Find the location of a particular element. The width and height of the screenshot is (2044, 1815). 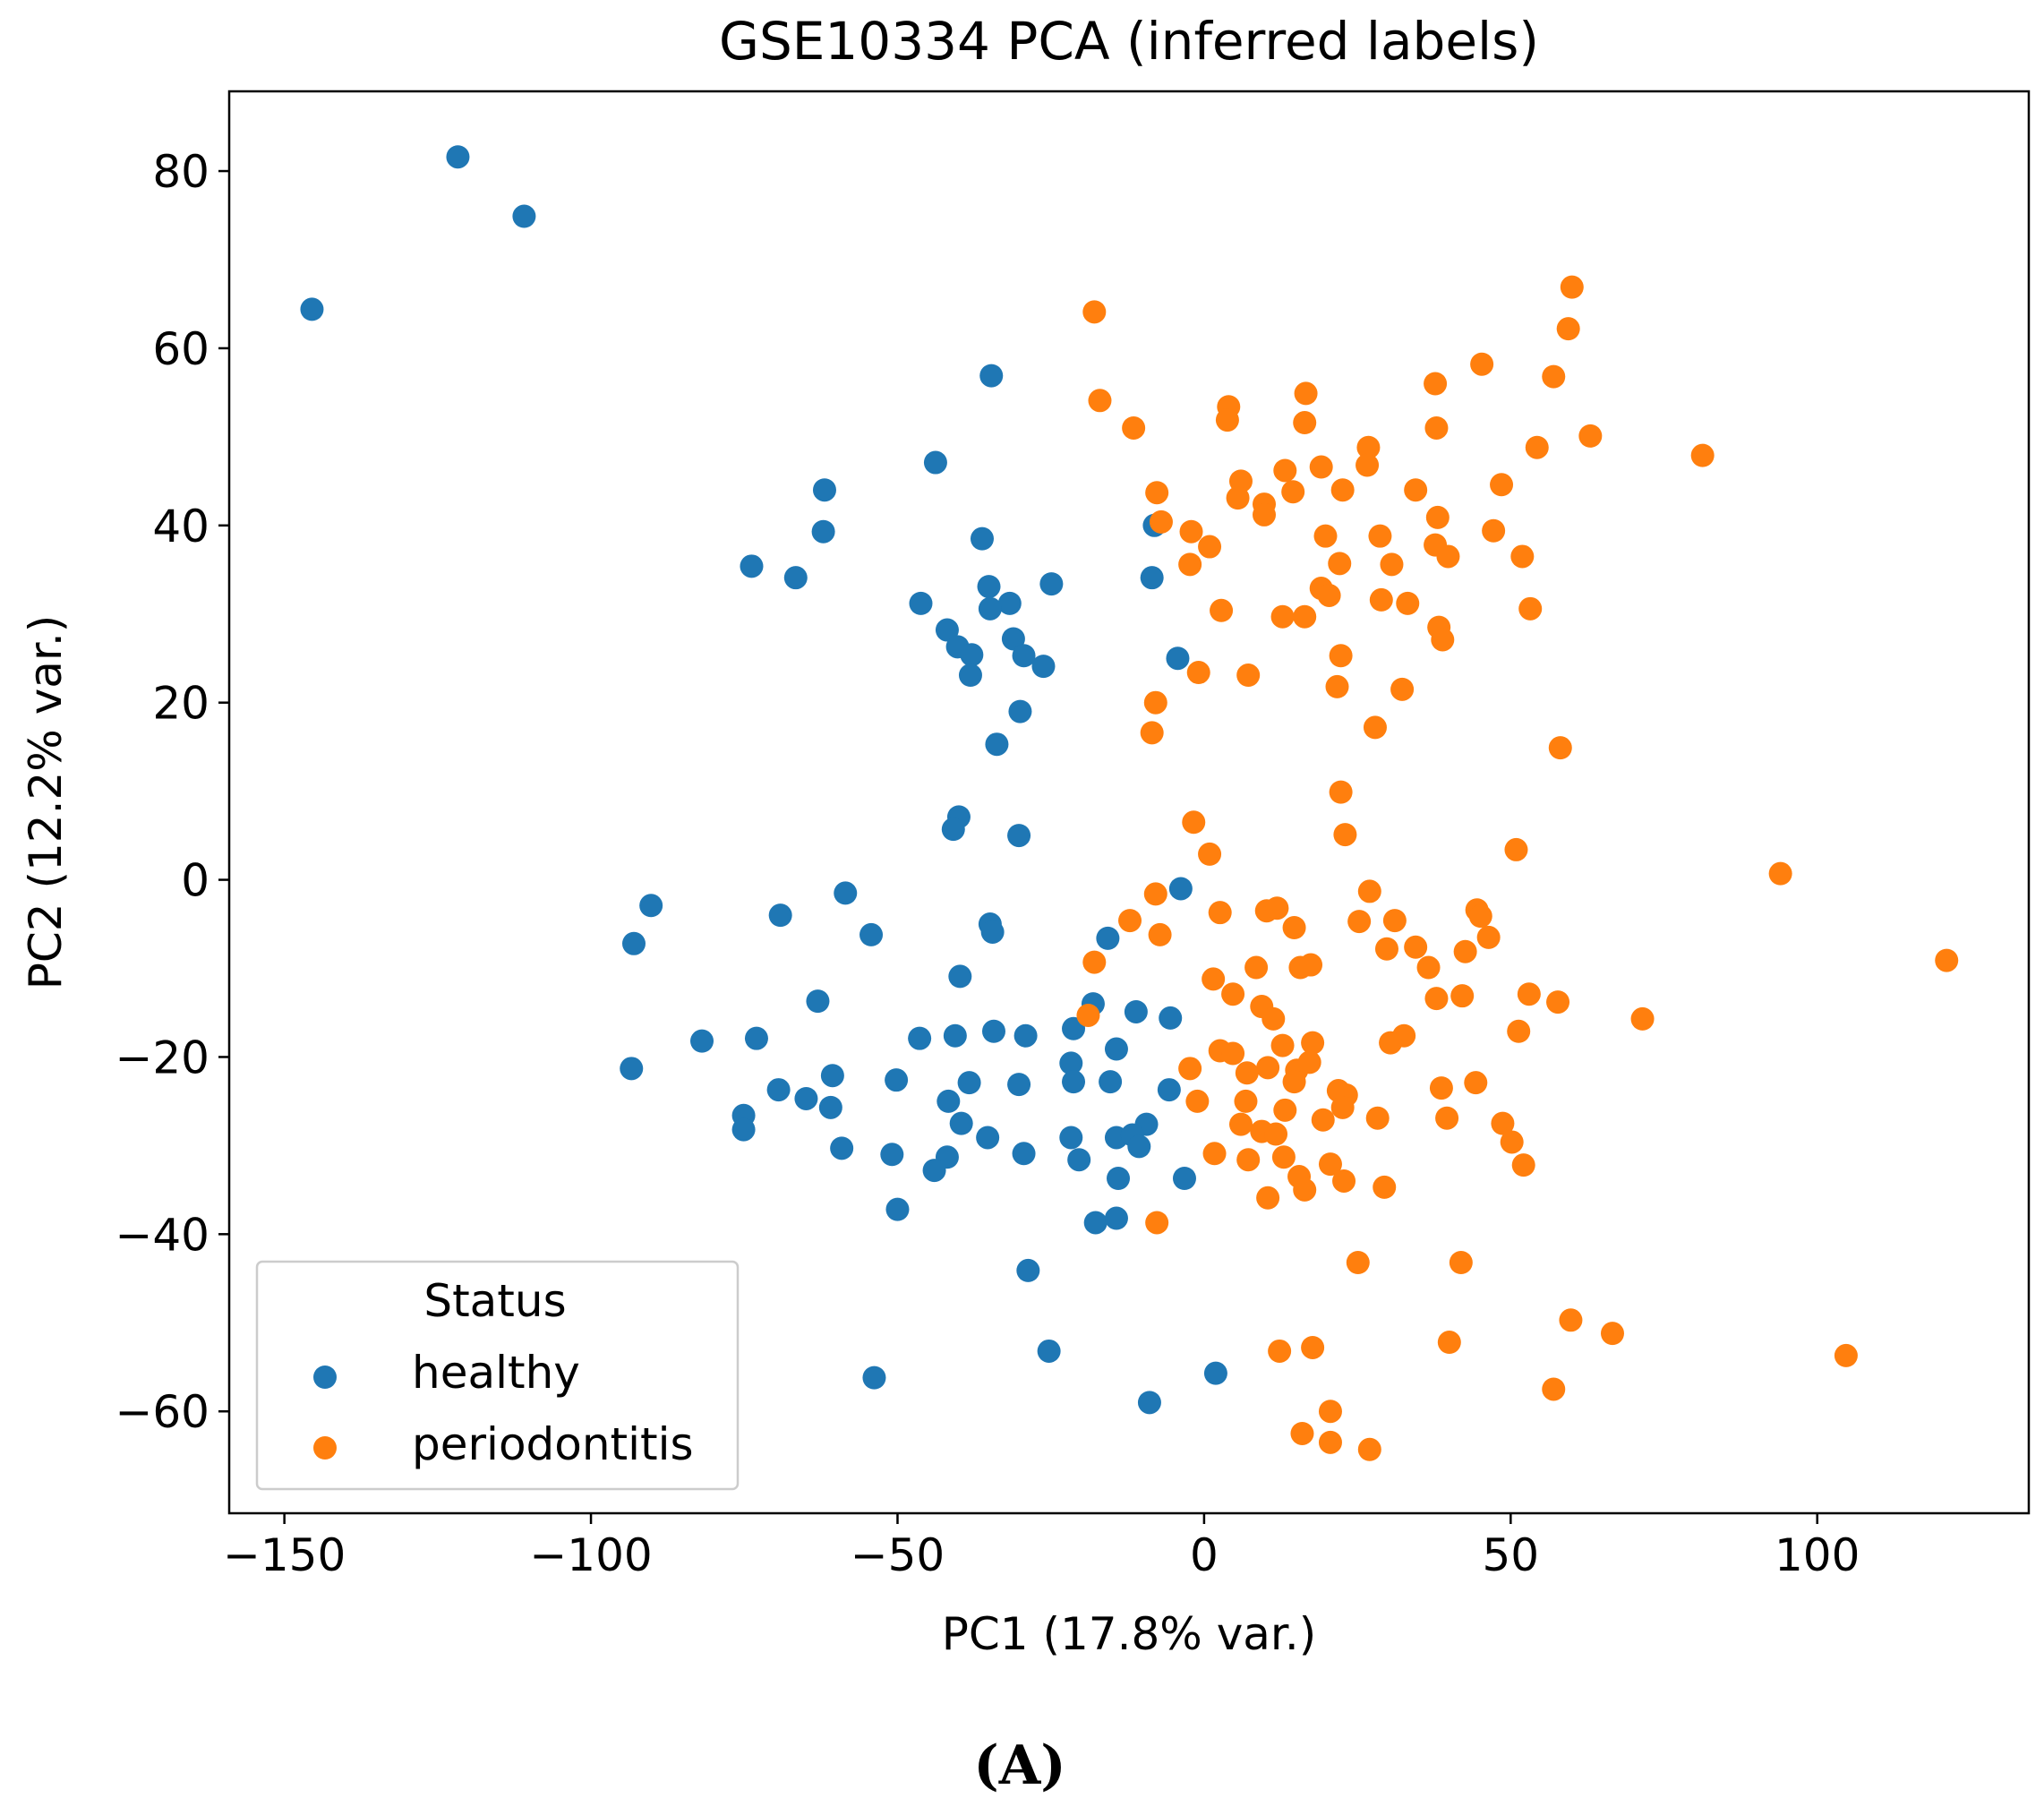

x-axis: −150 −100 −50 0 50 100 is located at coordinates (1041, 1547).